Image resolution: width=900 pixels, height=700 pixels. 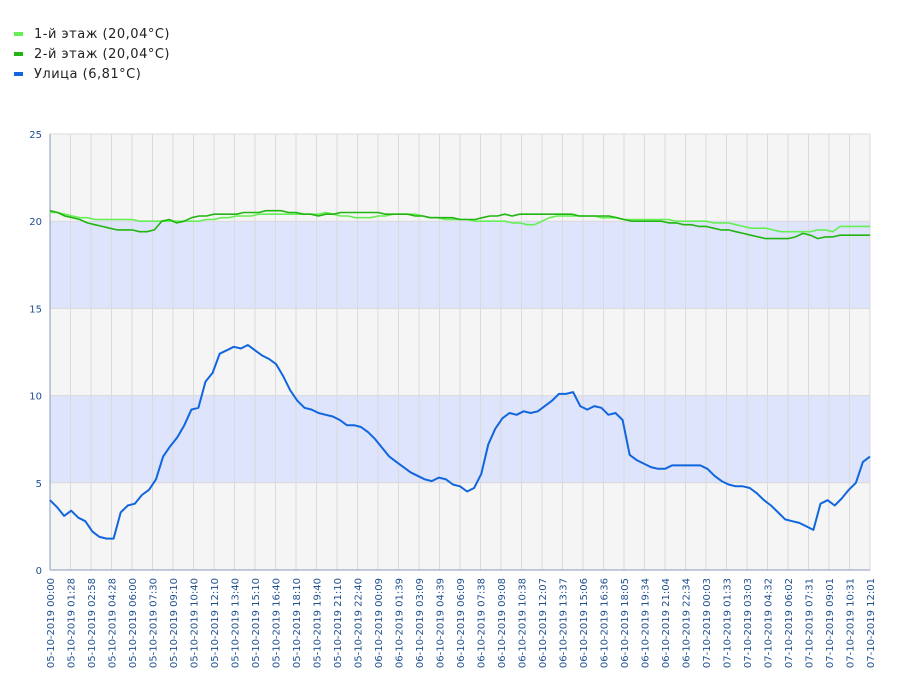 What do you see at coordinates (666, 623) in the screenshot?
I see `x-tick-label: 06-10-2019 21:04` at bounding box center [666, 623].